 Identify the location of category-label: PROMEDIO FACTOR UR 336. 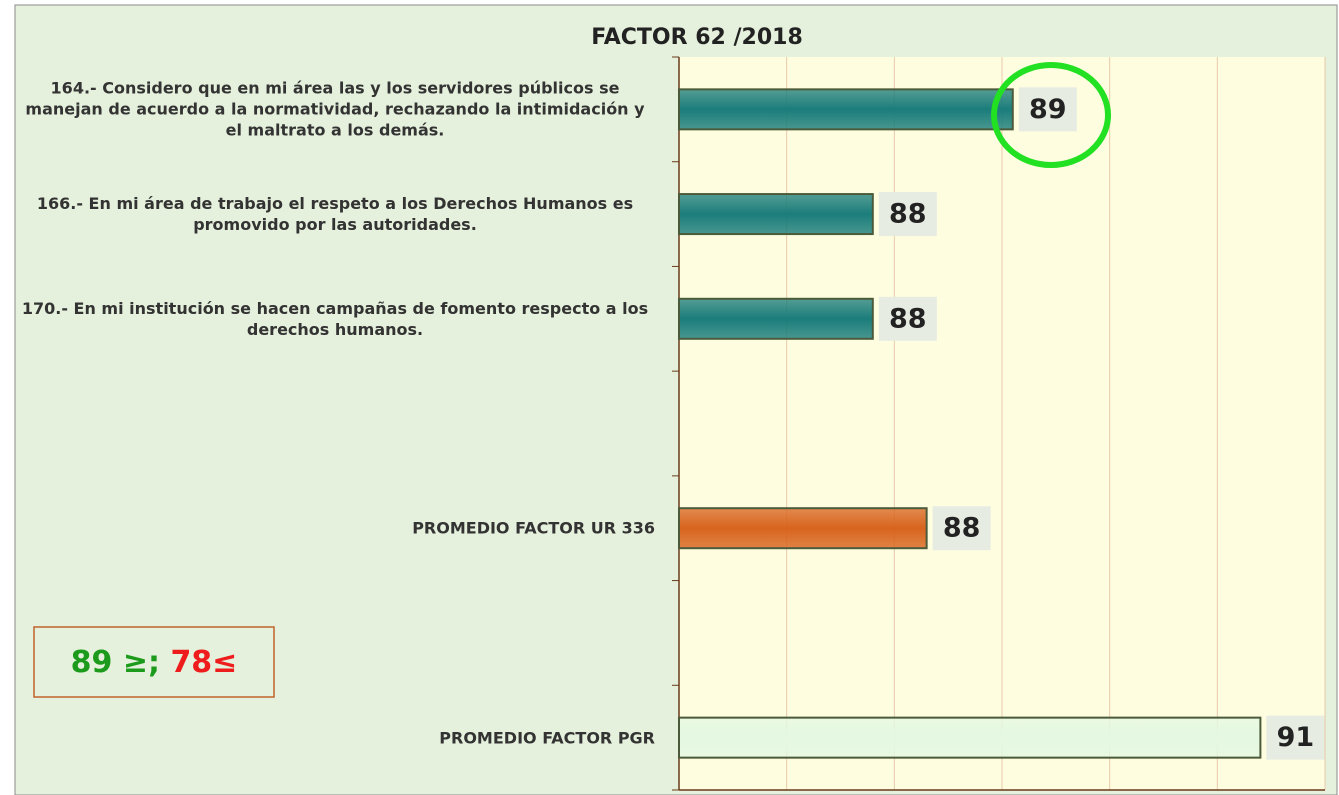
(533, 528).